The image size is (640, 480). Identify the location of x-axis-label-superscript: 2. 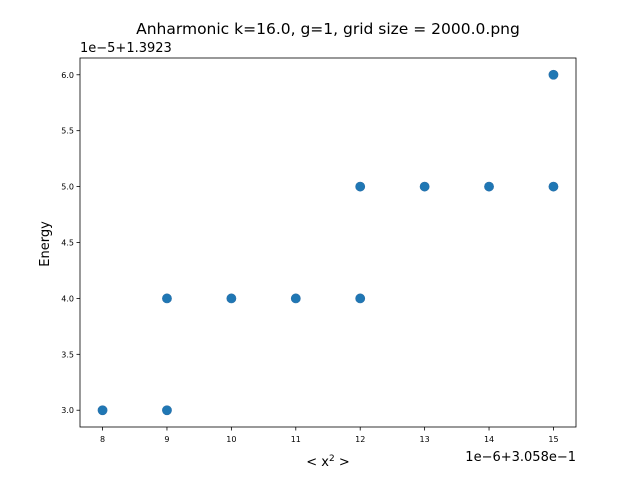
(332, 459).